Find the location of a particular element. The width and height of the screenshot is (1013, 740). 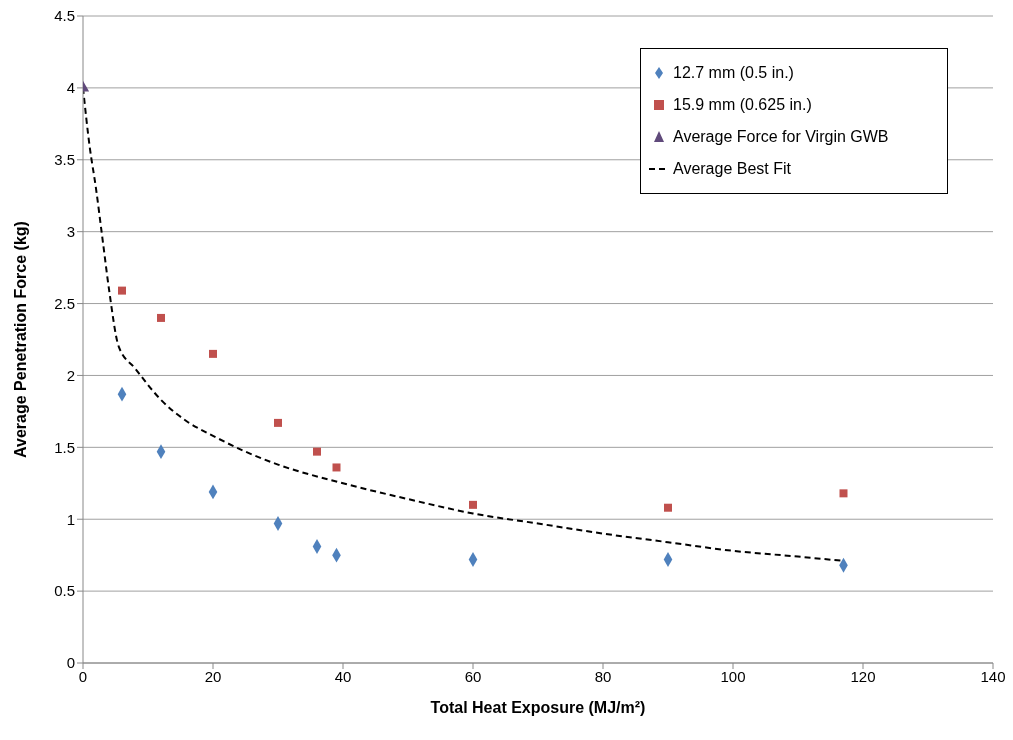

legend-label: 12.7 mm (0.5 in.) is located at coordinates (733, 73).